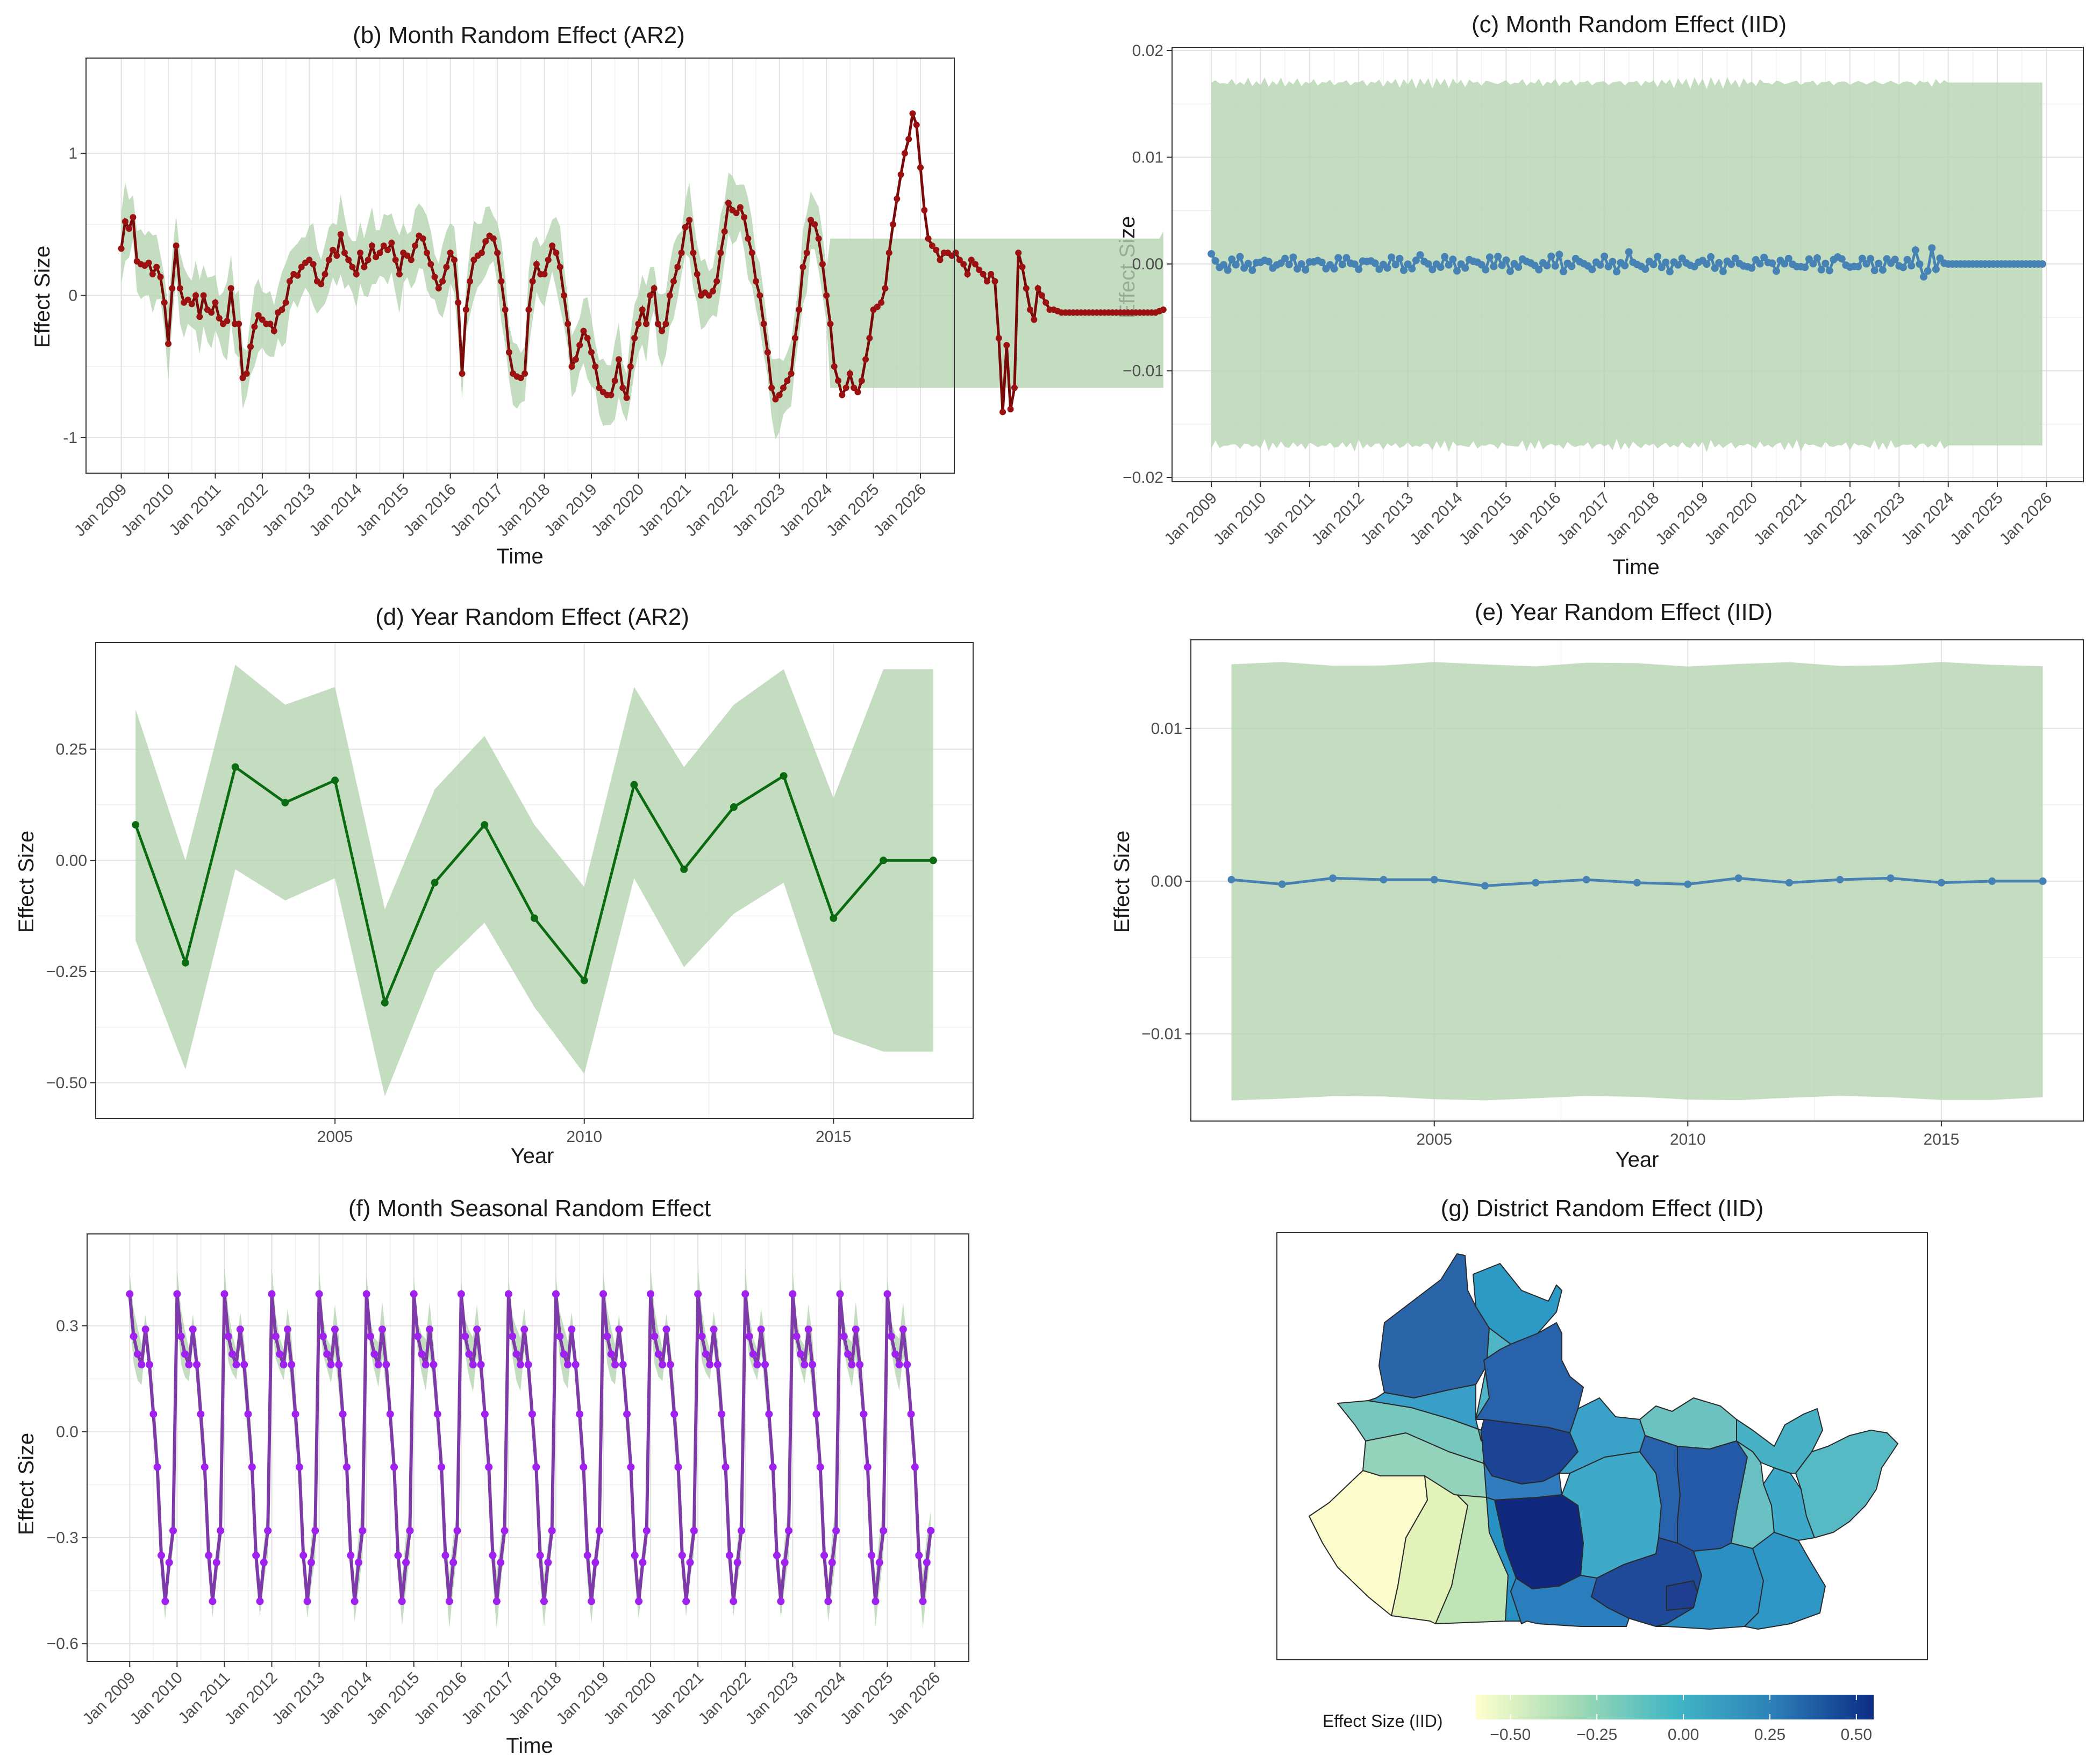 The height and width of the screenshot is (1763, 2100). What do you see at coordinates (1289, 518) in the screenshot?
I see `panel-c-x-tick-label: Jan 2011` at bounding box center [1289, 518].